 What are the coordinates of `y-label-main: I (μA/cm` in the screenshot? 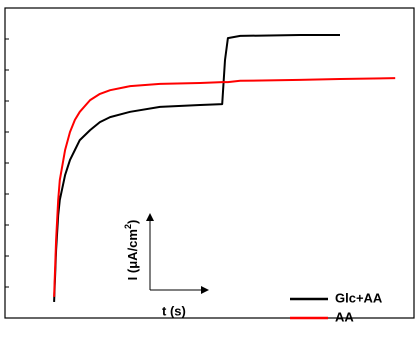 It's located at (132, 254).